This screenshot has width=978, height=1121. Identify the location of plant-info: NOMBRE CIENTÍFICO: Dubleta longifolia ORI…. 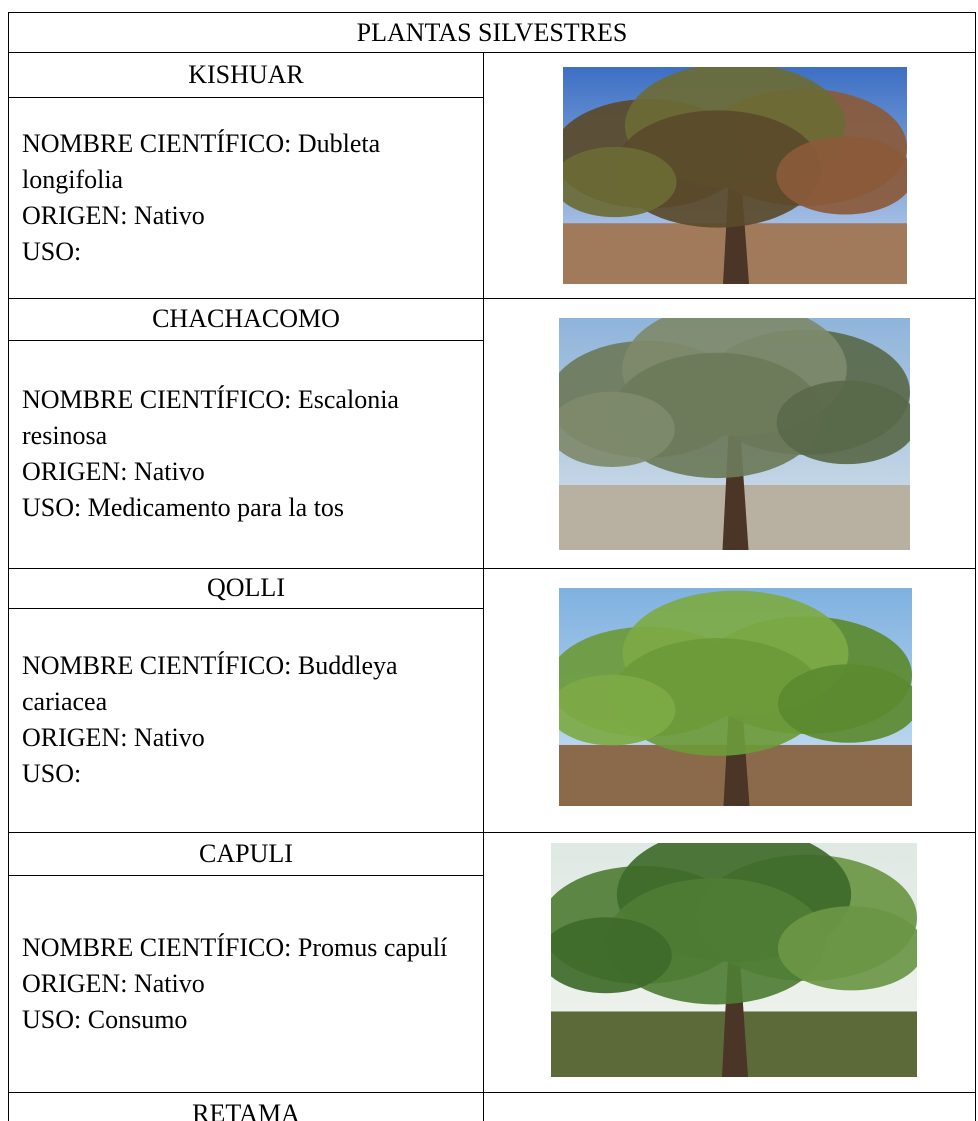
(249, 197).